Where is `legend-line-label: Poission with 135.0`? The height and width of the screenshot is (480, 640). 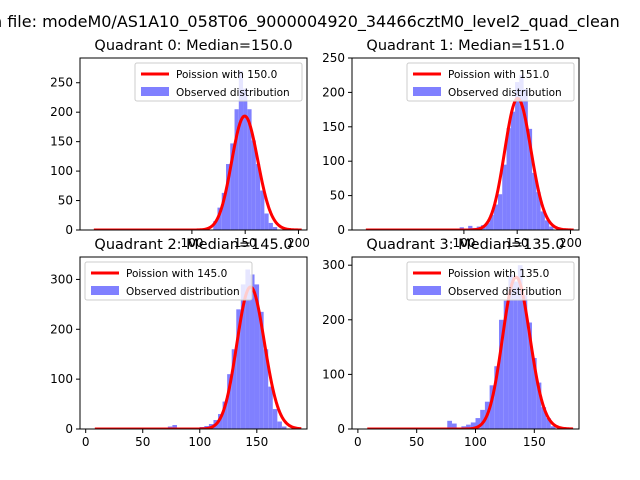 legend-line-label: Poission with 135.0 is located at coordinates (498, 274).